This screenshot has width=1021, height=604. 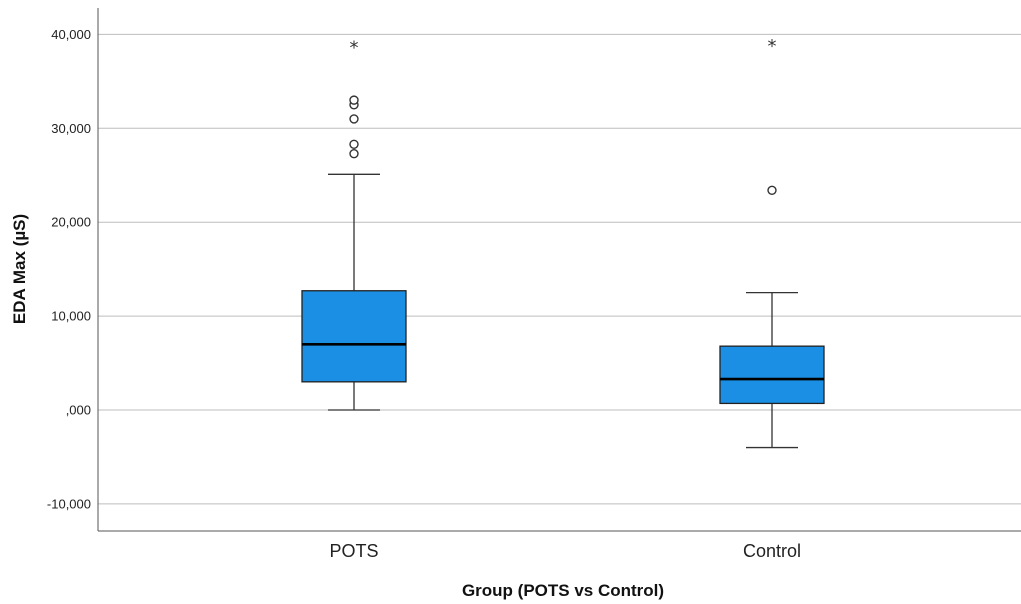 I want to click on x-axis-title: Group (POTS vs Control), so click(x=563, y=590).